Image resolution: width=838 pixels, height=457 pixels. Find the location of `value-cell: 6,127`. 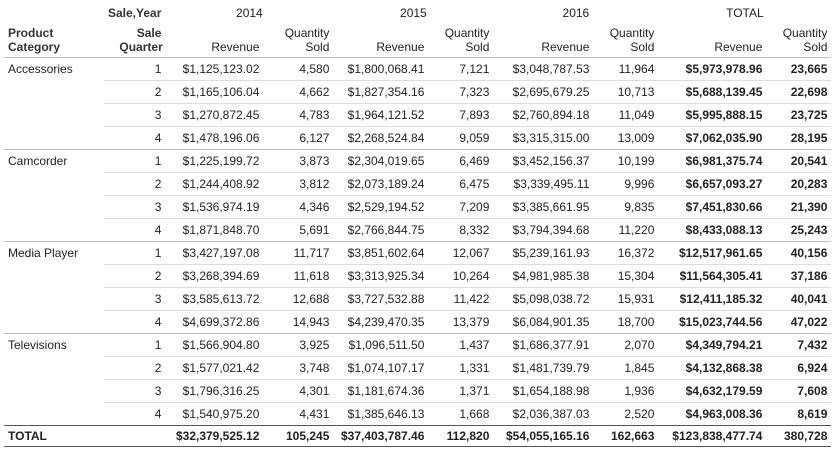

value-cell: 6,127 is located at coordinates (298, 138).